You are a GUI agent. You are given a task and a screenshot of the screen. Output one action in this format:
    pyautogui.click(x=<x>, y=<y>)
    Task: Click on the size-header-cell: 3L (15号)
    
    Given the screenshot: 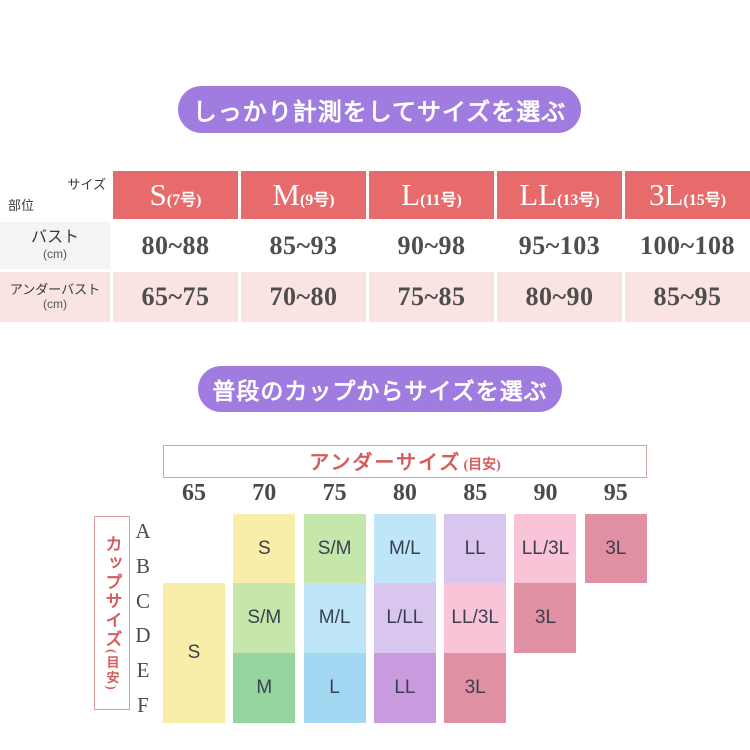 What is the action you would take?
    pyautogui.click(x=687, y=195)
    